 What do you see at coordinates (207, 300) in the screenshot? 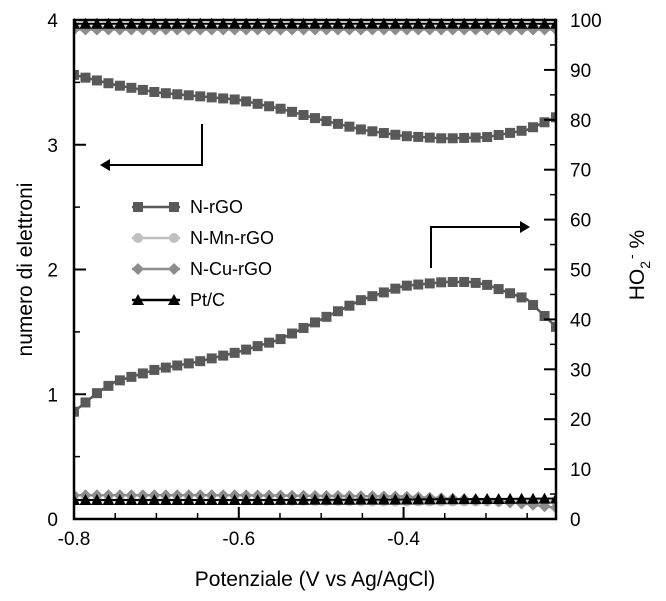
I see `legend-label: Pt/C` at bounding box center [207, 300].